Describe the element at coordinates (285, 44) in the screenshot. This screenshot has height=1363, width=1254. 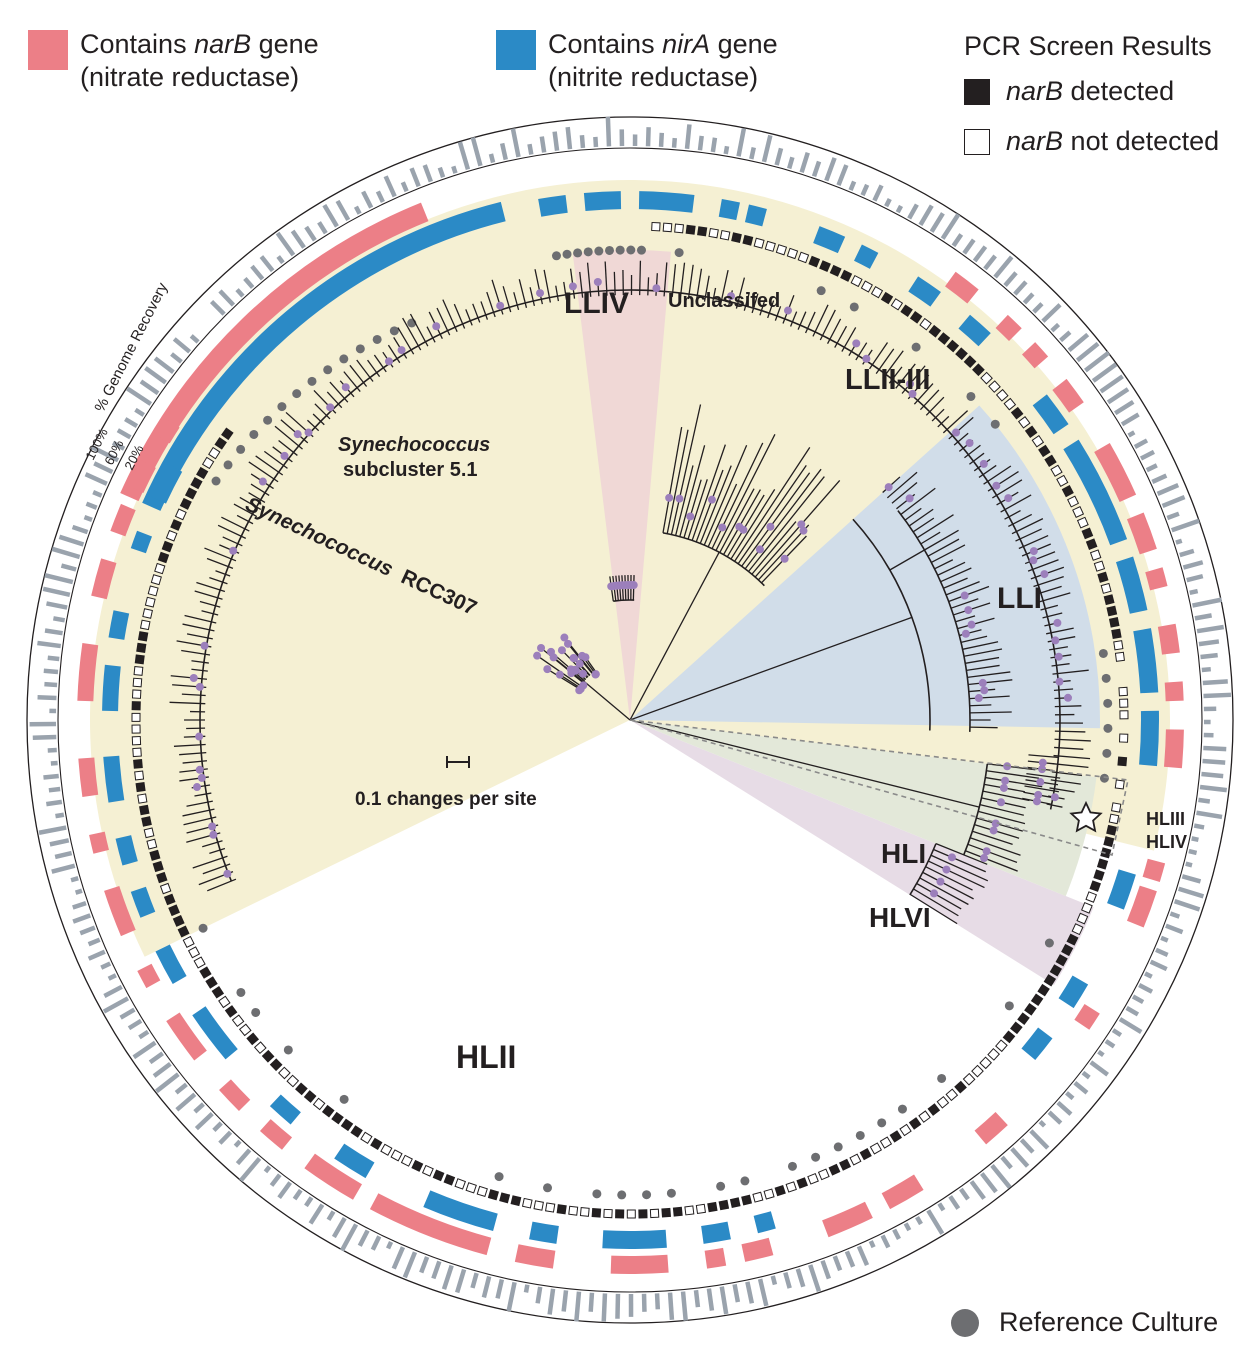
I see `legend-narb-suffix: gene` at that location.